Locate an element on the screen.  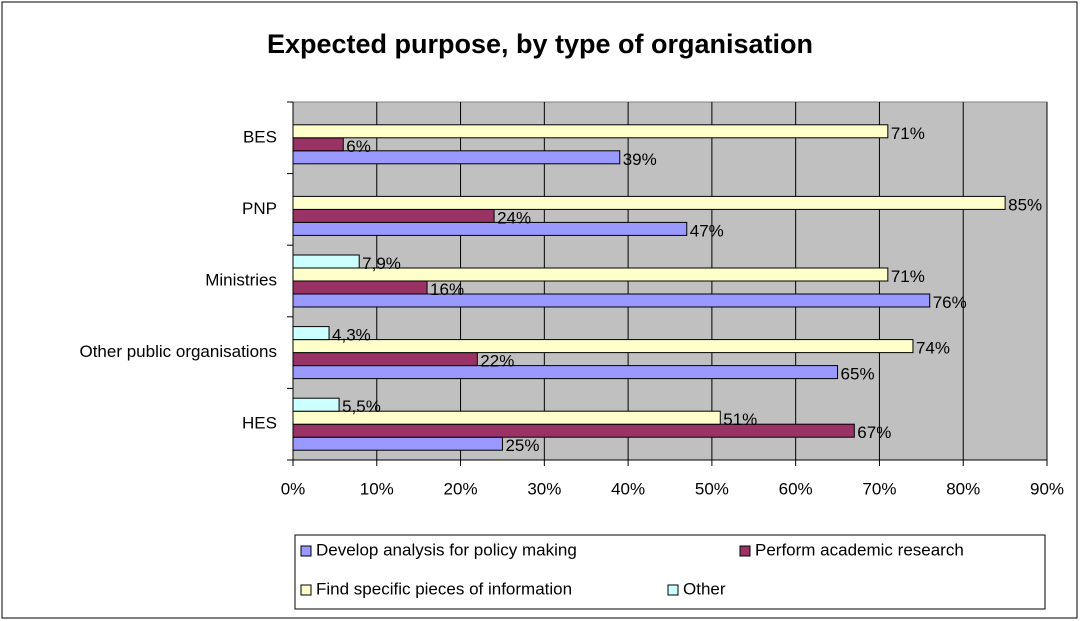
x-tick-label: 0% is located at coordinates (293, 488).